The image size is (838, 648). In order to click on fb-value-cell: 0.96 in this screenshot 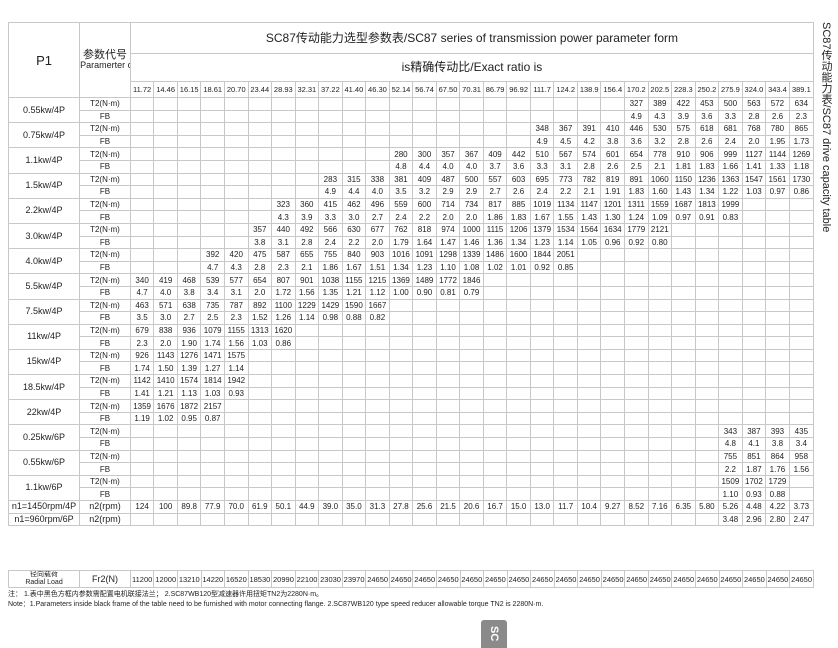, I will do `click(612, 242)`.